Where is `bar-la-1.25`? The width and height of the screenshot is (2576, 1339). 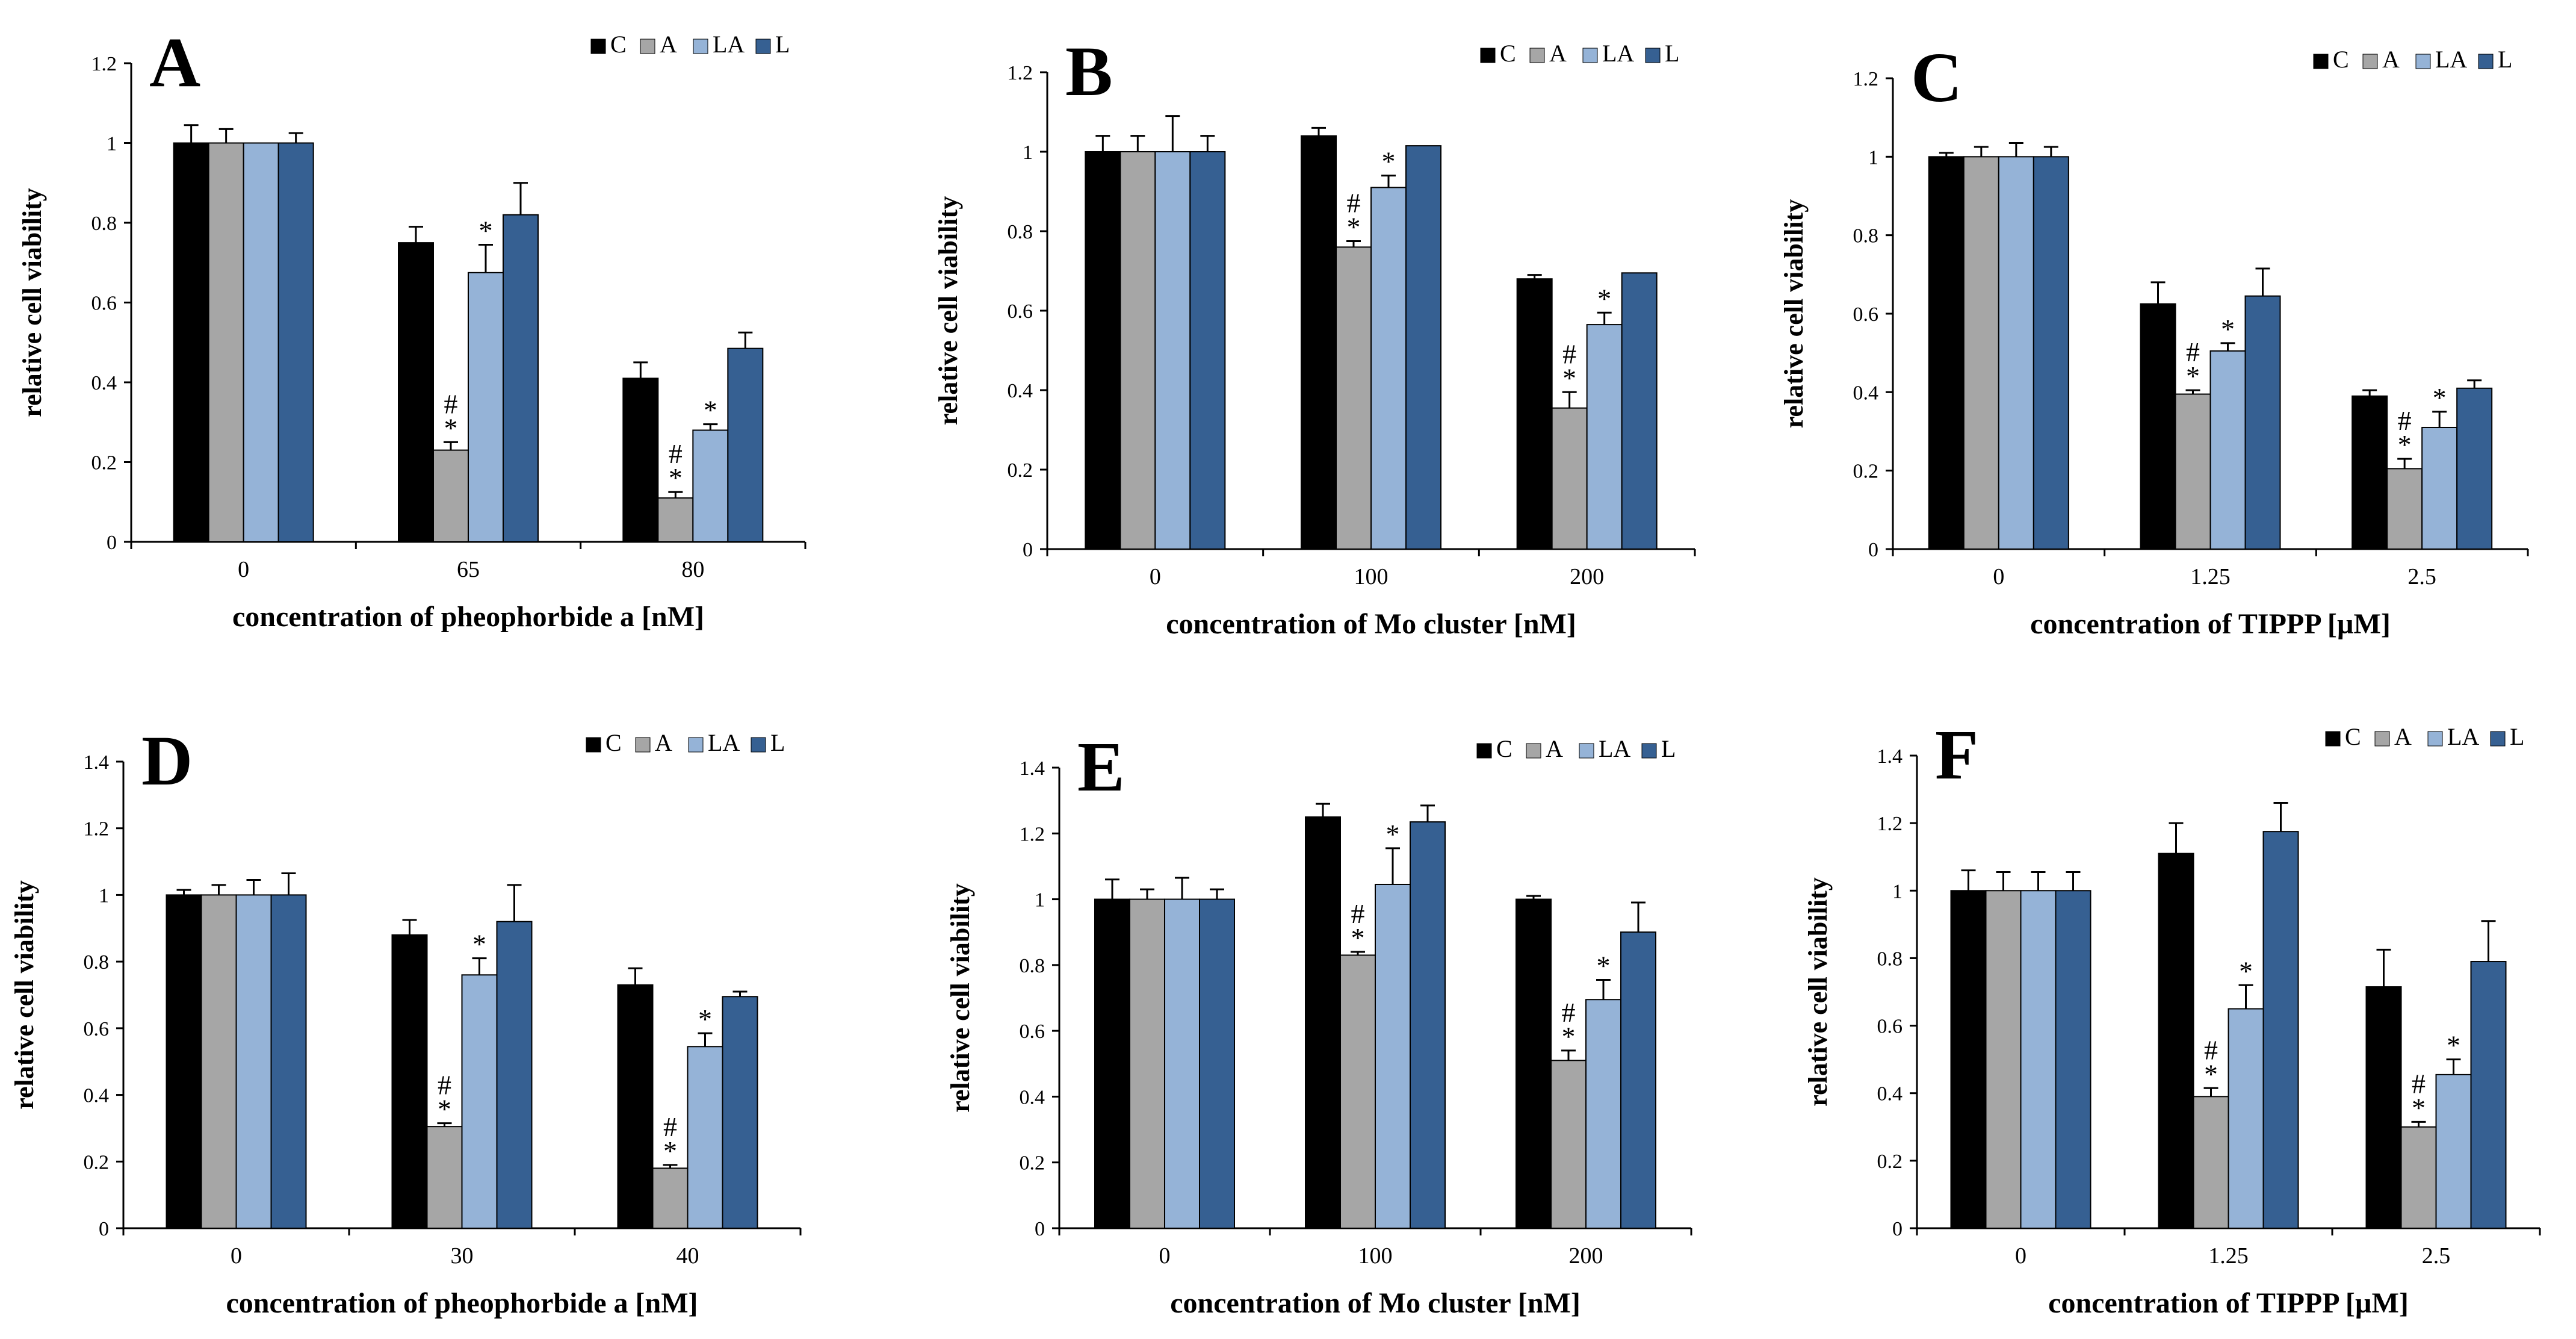
bar-la-1.25 is located at coordinates (2227, 450).